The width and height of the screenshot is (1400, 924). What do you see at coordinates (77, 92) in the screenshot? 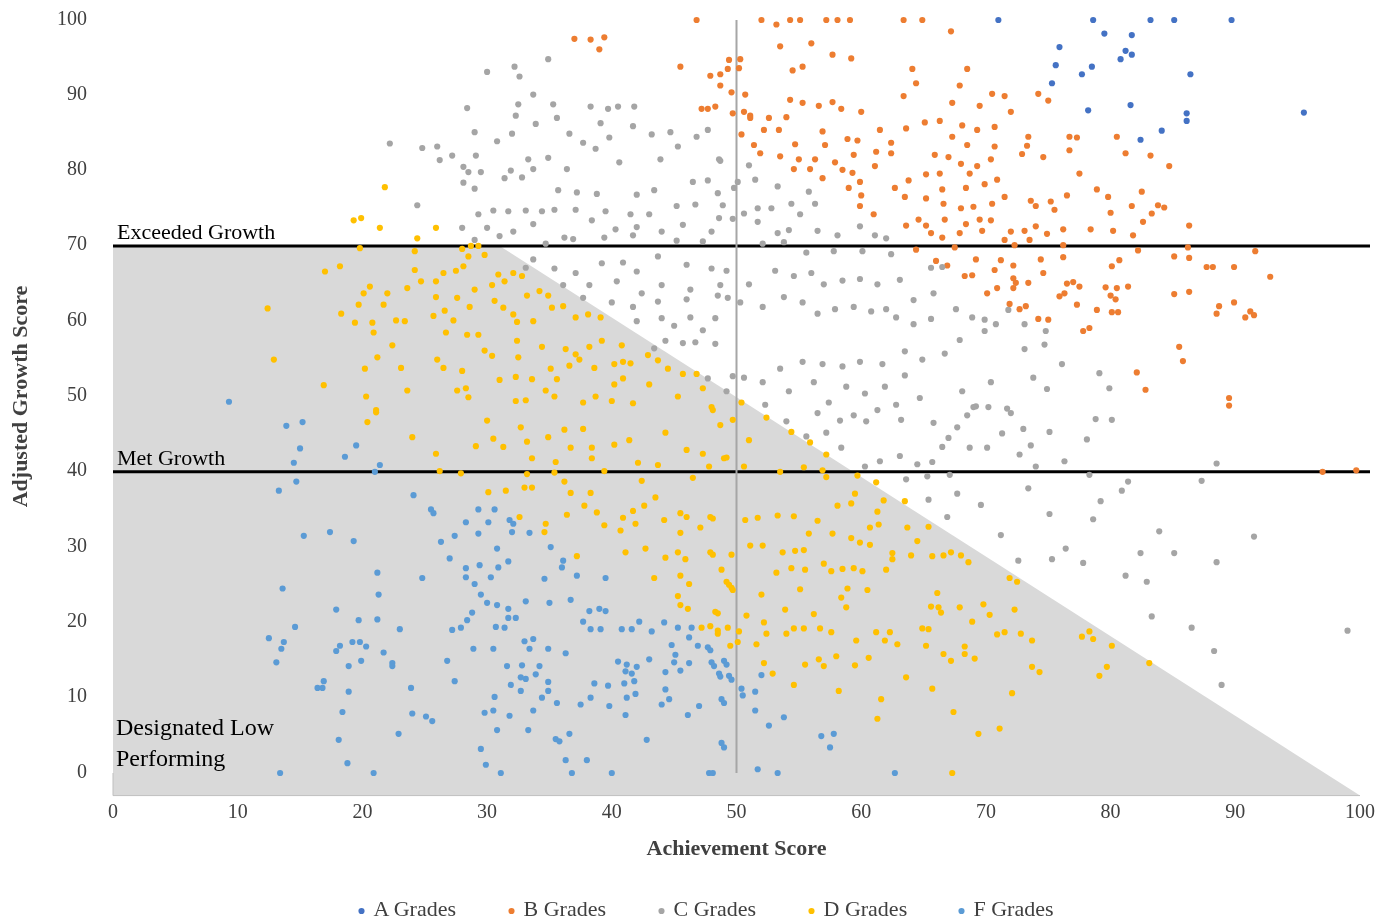
I see `y-tick-label: 90` at bounding box center [77, 92].